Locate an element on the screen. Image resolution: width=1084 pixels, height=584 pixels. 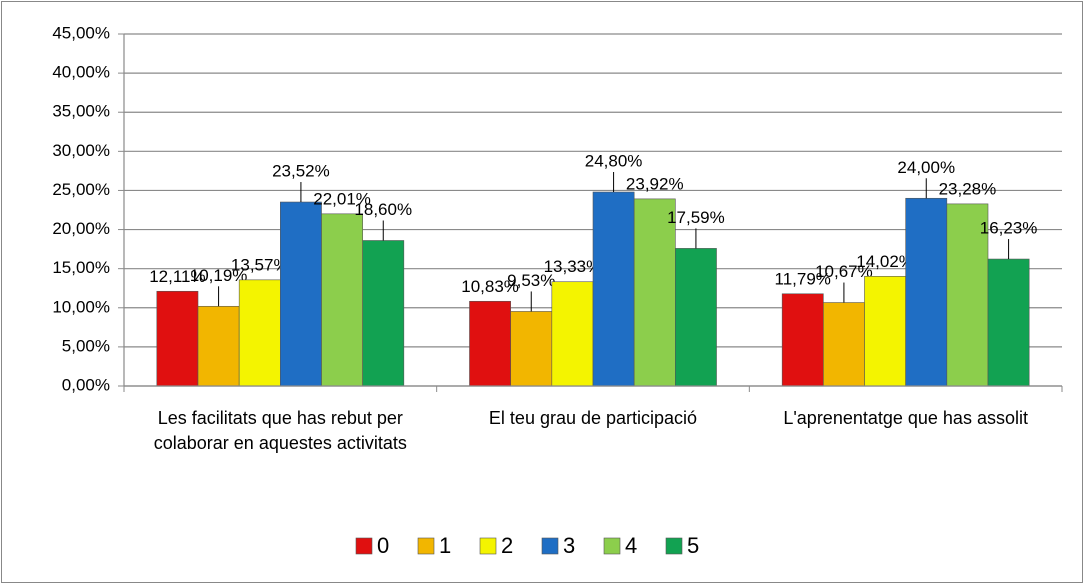
legend-label: 2 is located at coordinates (507, 545).